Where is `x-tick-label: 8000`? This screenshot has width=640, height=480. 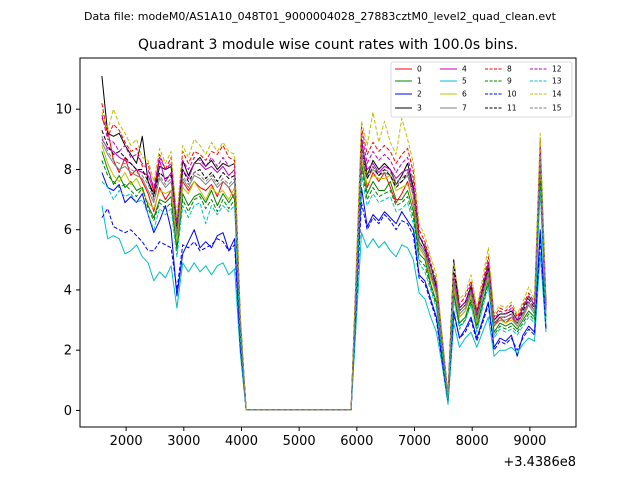 x-tick-label: 8000 is located at coordinates (472, 441).